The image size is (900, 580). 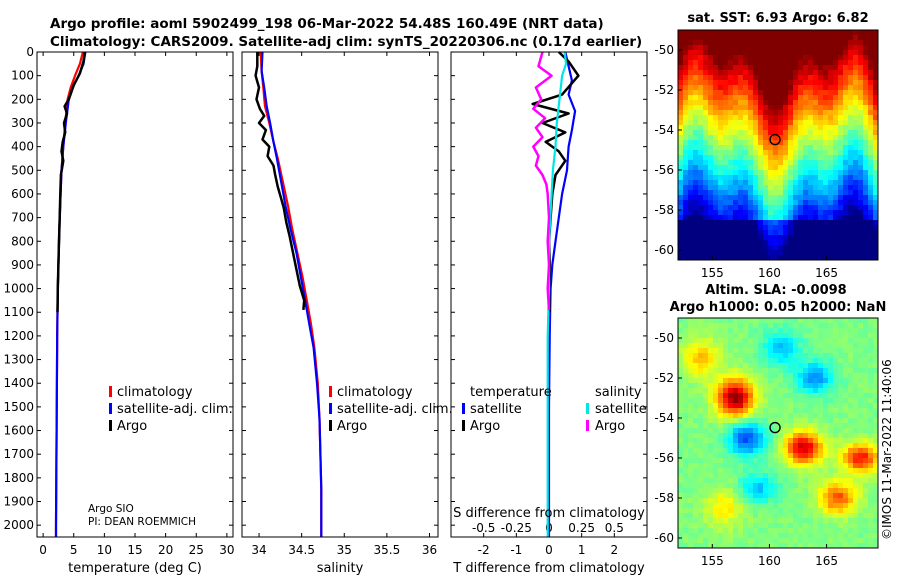 What do you see at coordinates (69, 294) in the screenshot?
I see `series-line-climatology` at bounding box center [69, 294].